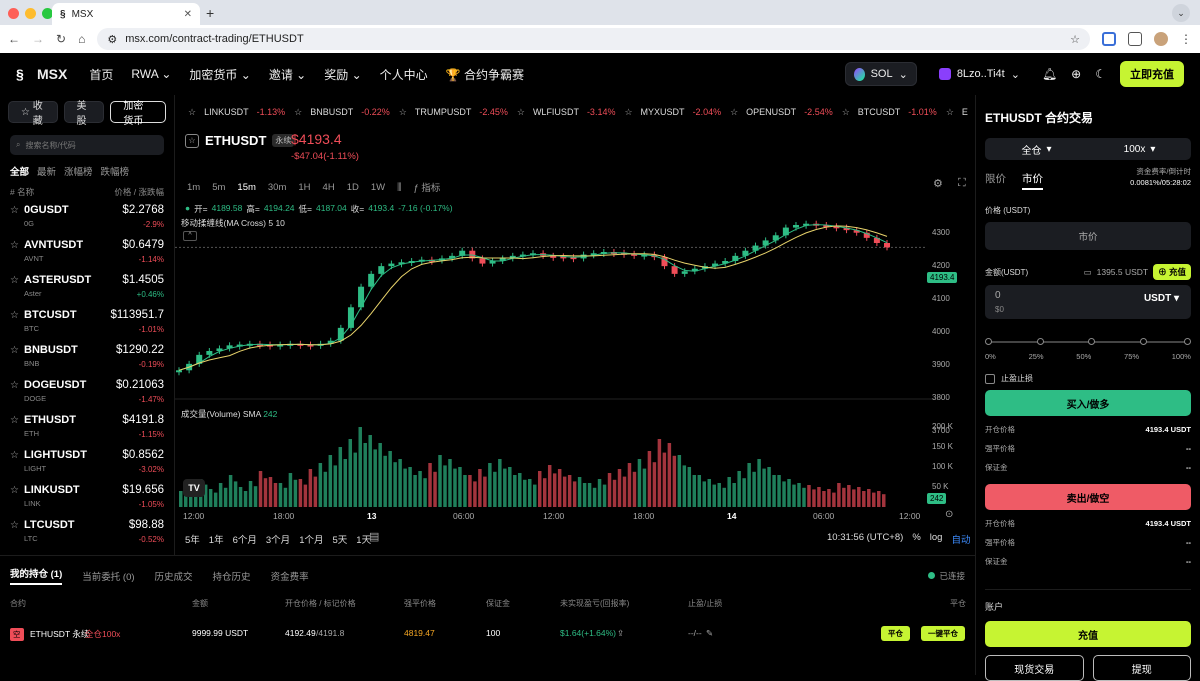 This screenshot has height=681, width=1200. What do you see at coordinates (895, 633) in the screenshot?
I see `close-position-button: 平仓` at bounding box center [895, 633].